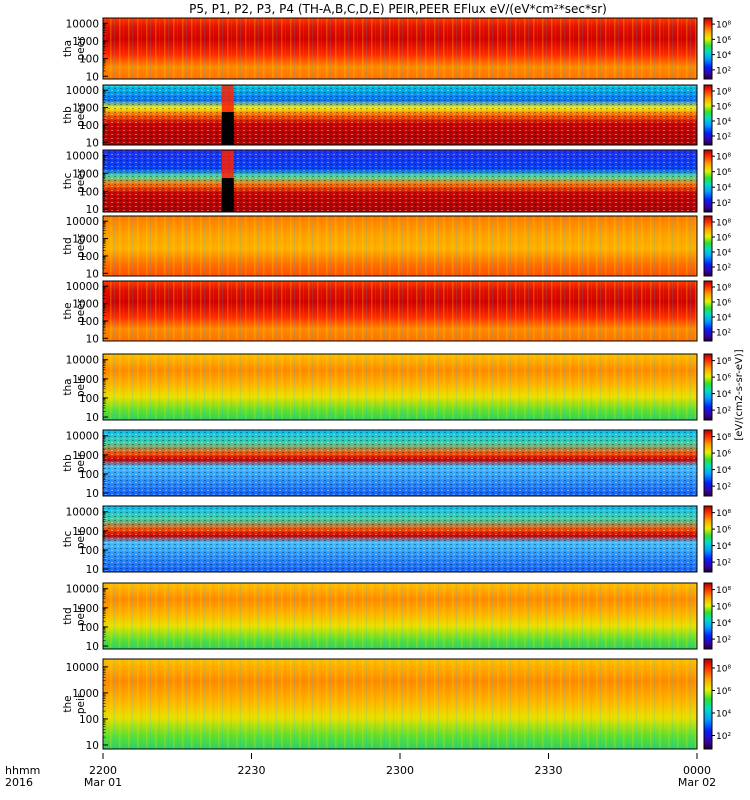 The image size is (750, 800). Describe the element at coordinates (697, 782) in the screenshot. I see `date-tick-label: Mar 02` at that location.